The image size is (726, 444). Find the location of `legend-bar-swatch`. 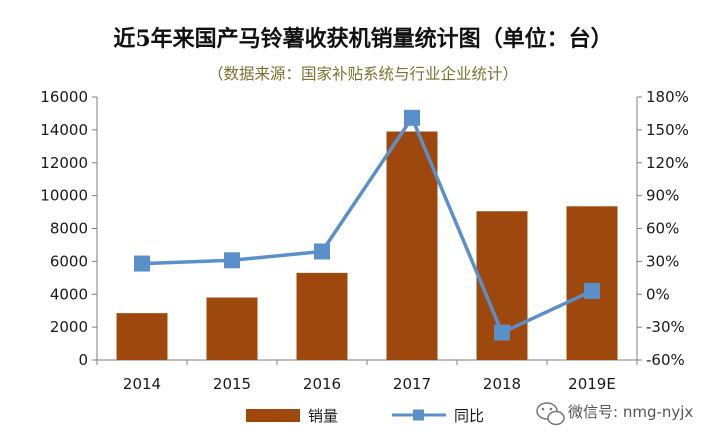

legend-bar-swatch is located at coordinates (273, 415).